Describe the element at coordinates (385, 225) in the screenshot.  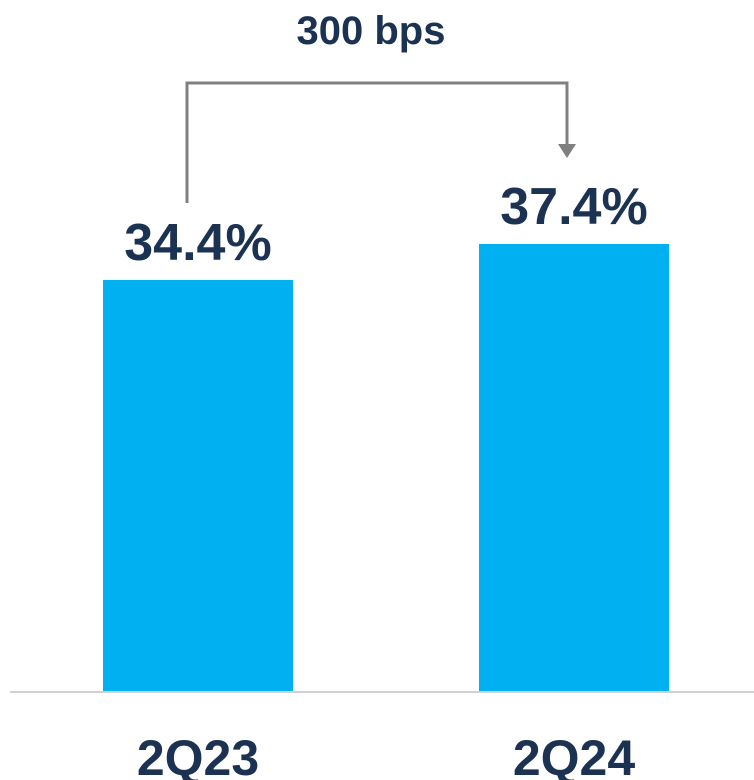
I see `value-labels-group: 34.4% 37.4%` at that location.